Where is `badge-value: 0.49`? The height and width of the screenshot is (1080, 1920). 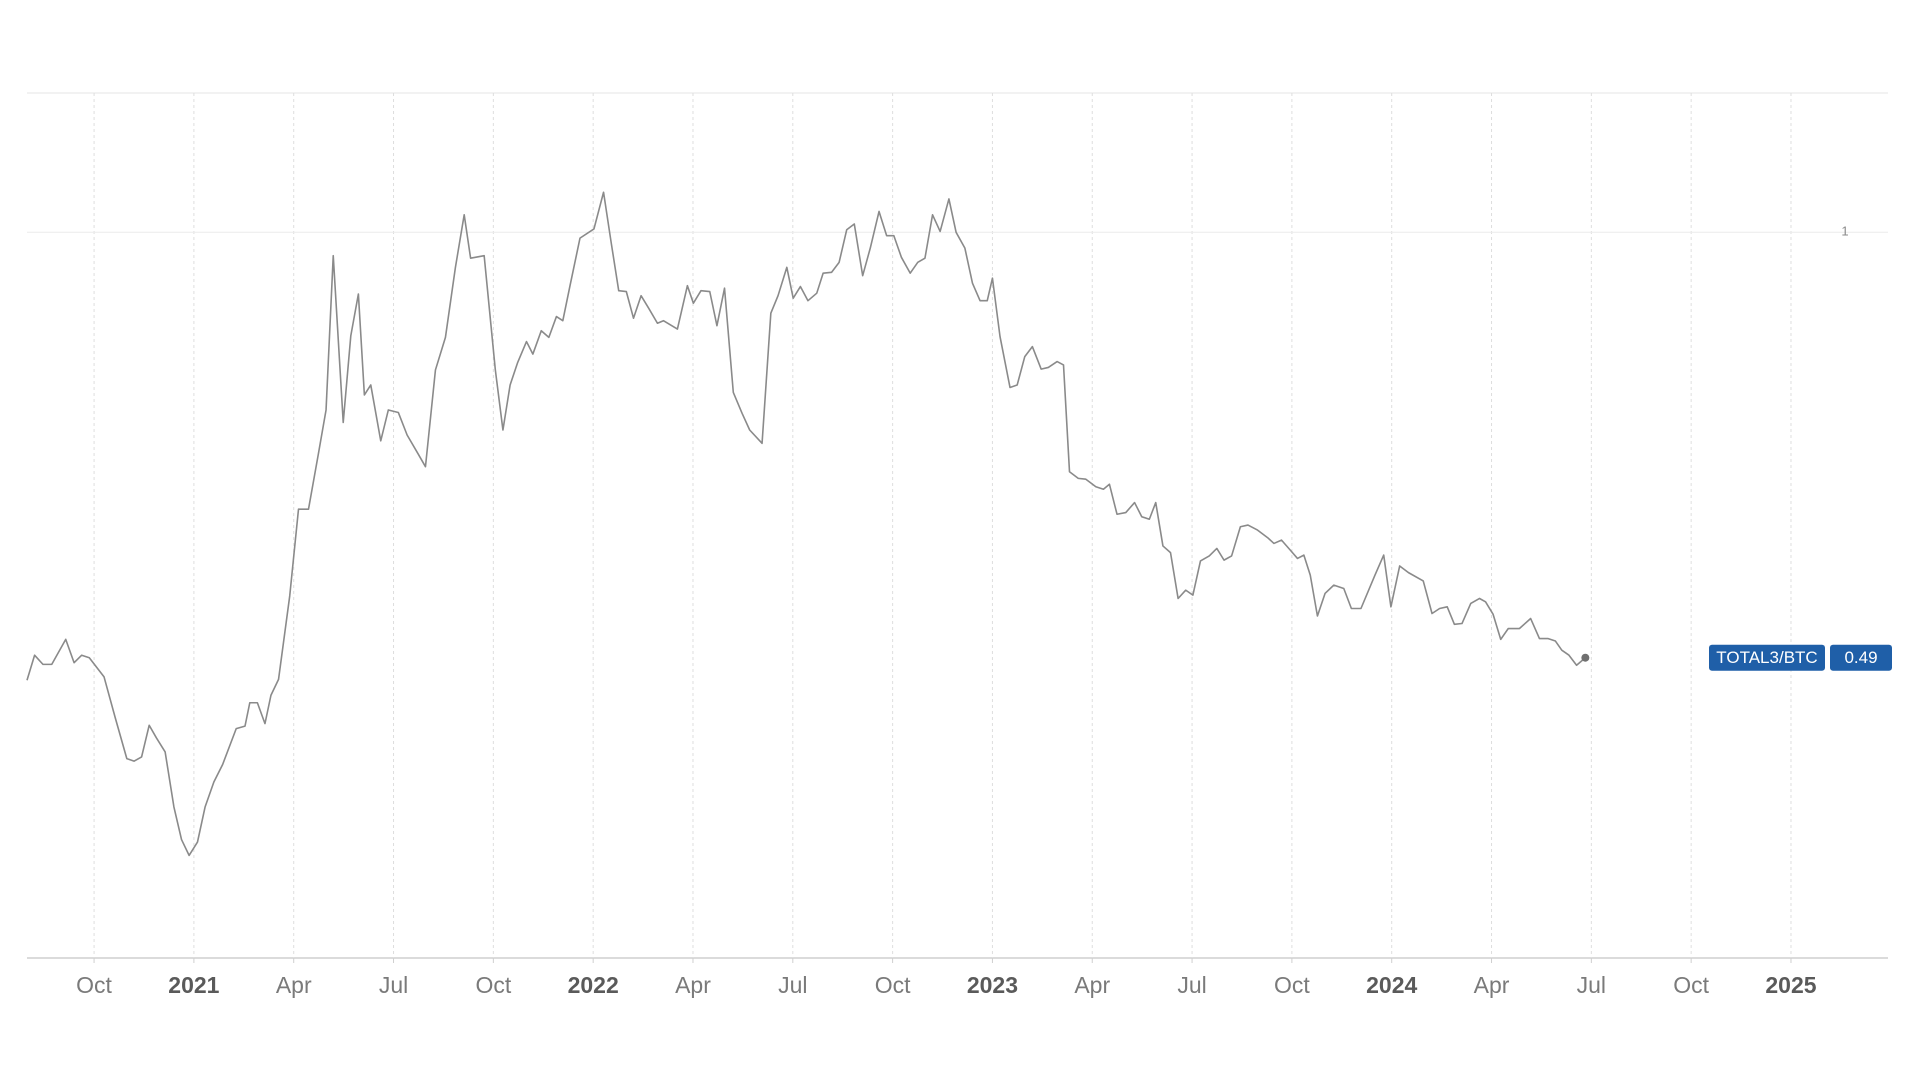 badge-value: 0.49 is located at coordinates (1860, 657).